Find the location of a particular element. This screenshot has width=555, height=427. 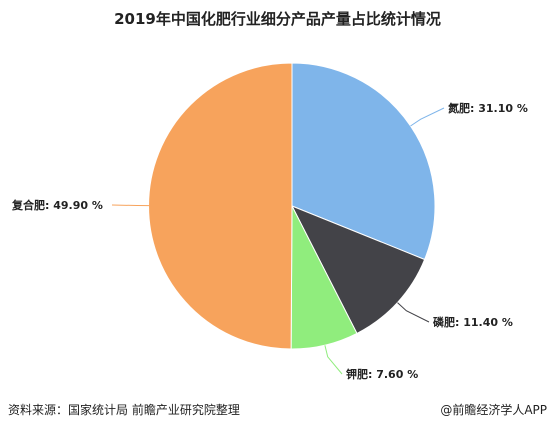

data-label-2: 钾肥: 7.60 % is located at coordinates (382, 374).